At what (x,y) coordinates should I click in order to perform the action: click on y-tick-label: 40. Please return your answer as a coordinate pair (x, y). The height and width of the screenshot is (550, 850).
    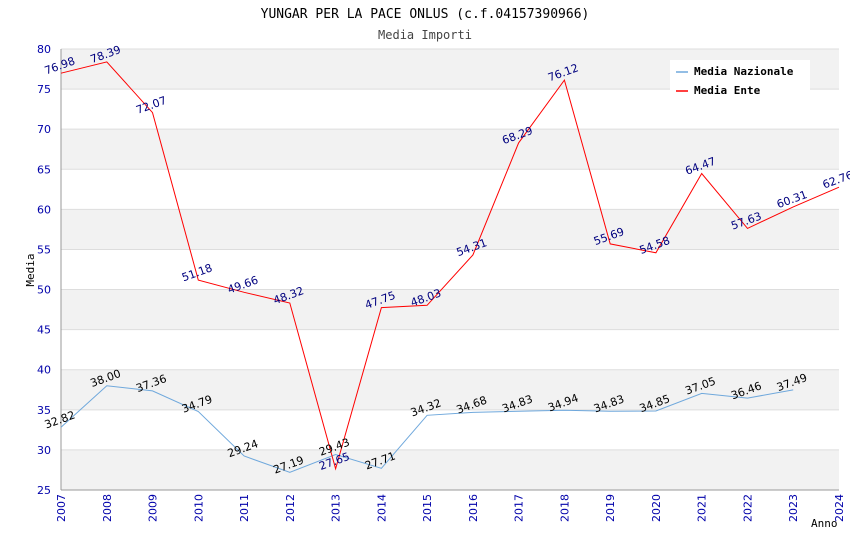
    Looking at the image, I should click on (44, 370).